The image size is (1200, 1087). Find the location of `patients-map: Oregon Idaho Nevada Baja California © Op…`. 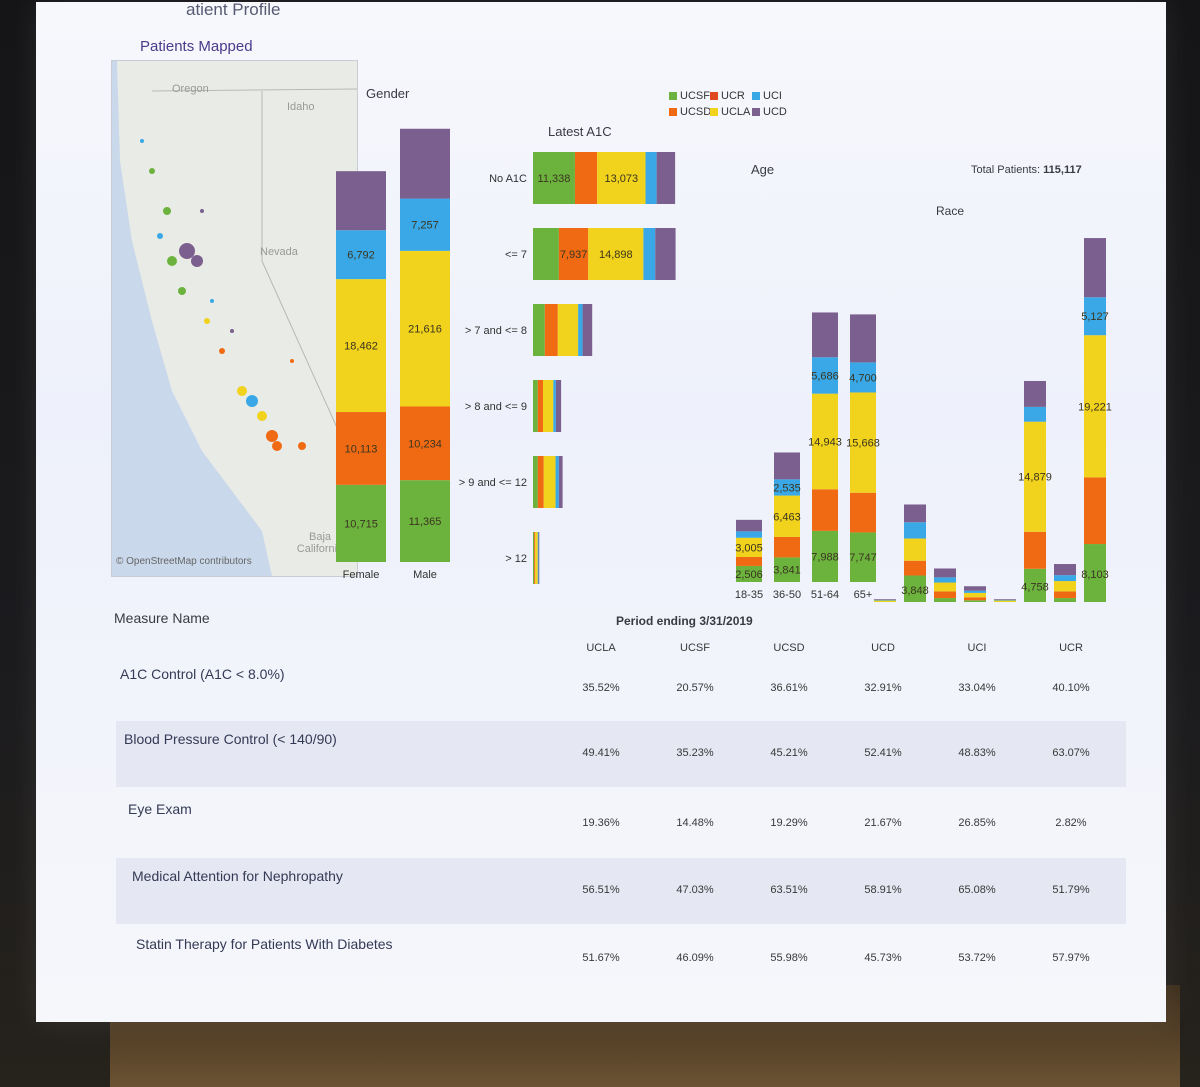

patients-map: Oregon Idaho Nevada Baja California © Op… is located at coordinates (234, 318).